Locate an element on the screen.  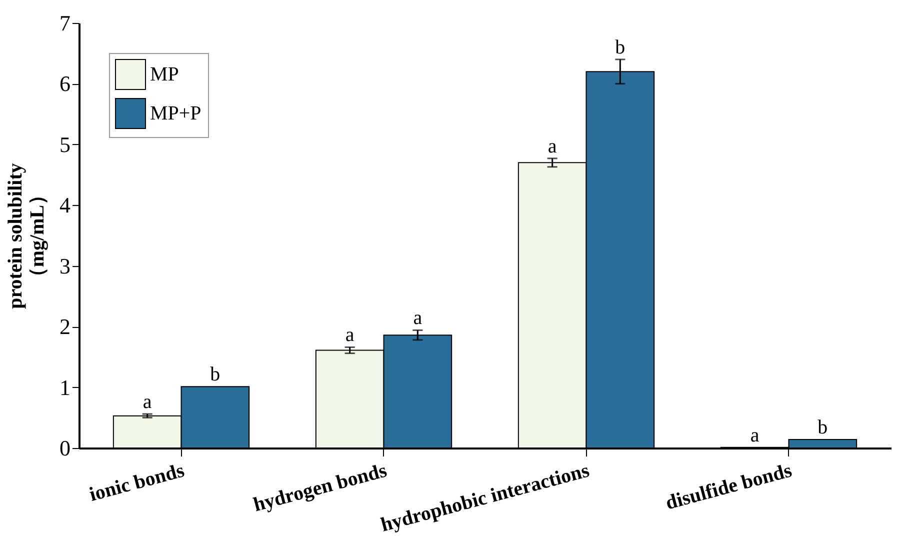
y-tick-label: 0 is located at coordinates (65, 448).